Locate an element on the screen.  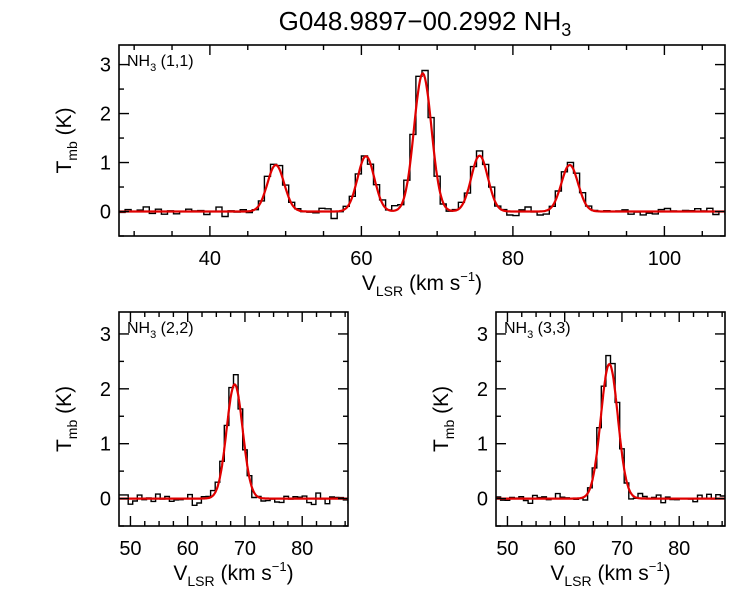
observed-spectrum is located at coordinates (233, 440).